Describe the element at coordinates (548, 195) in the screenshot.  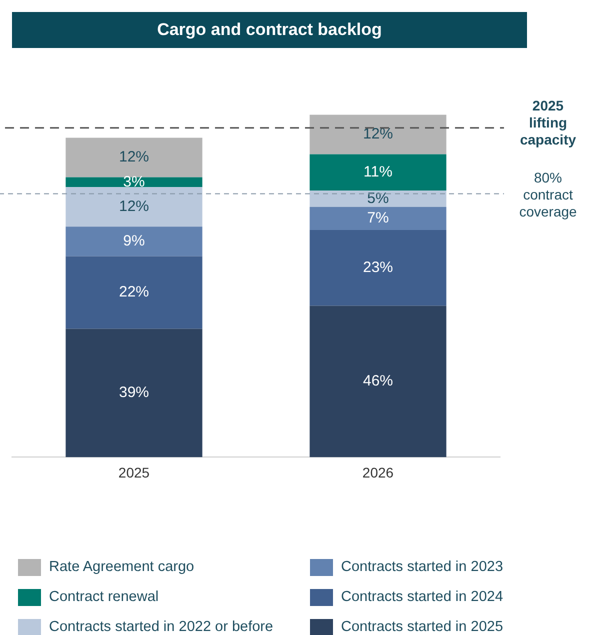
I see `ref-line-label: 80% contract coverage` at that location.